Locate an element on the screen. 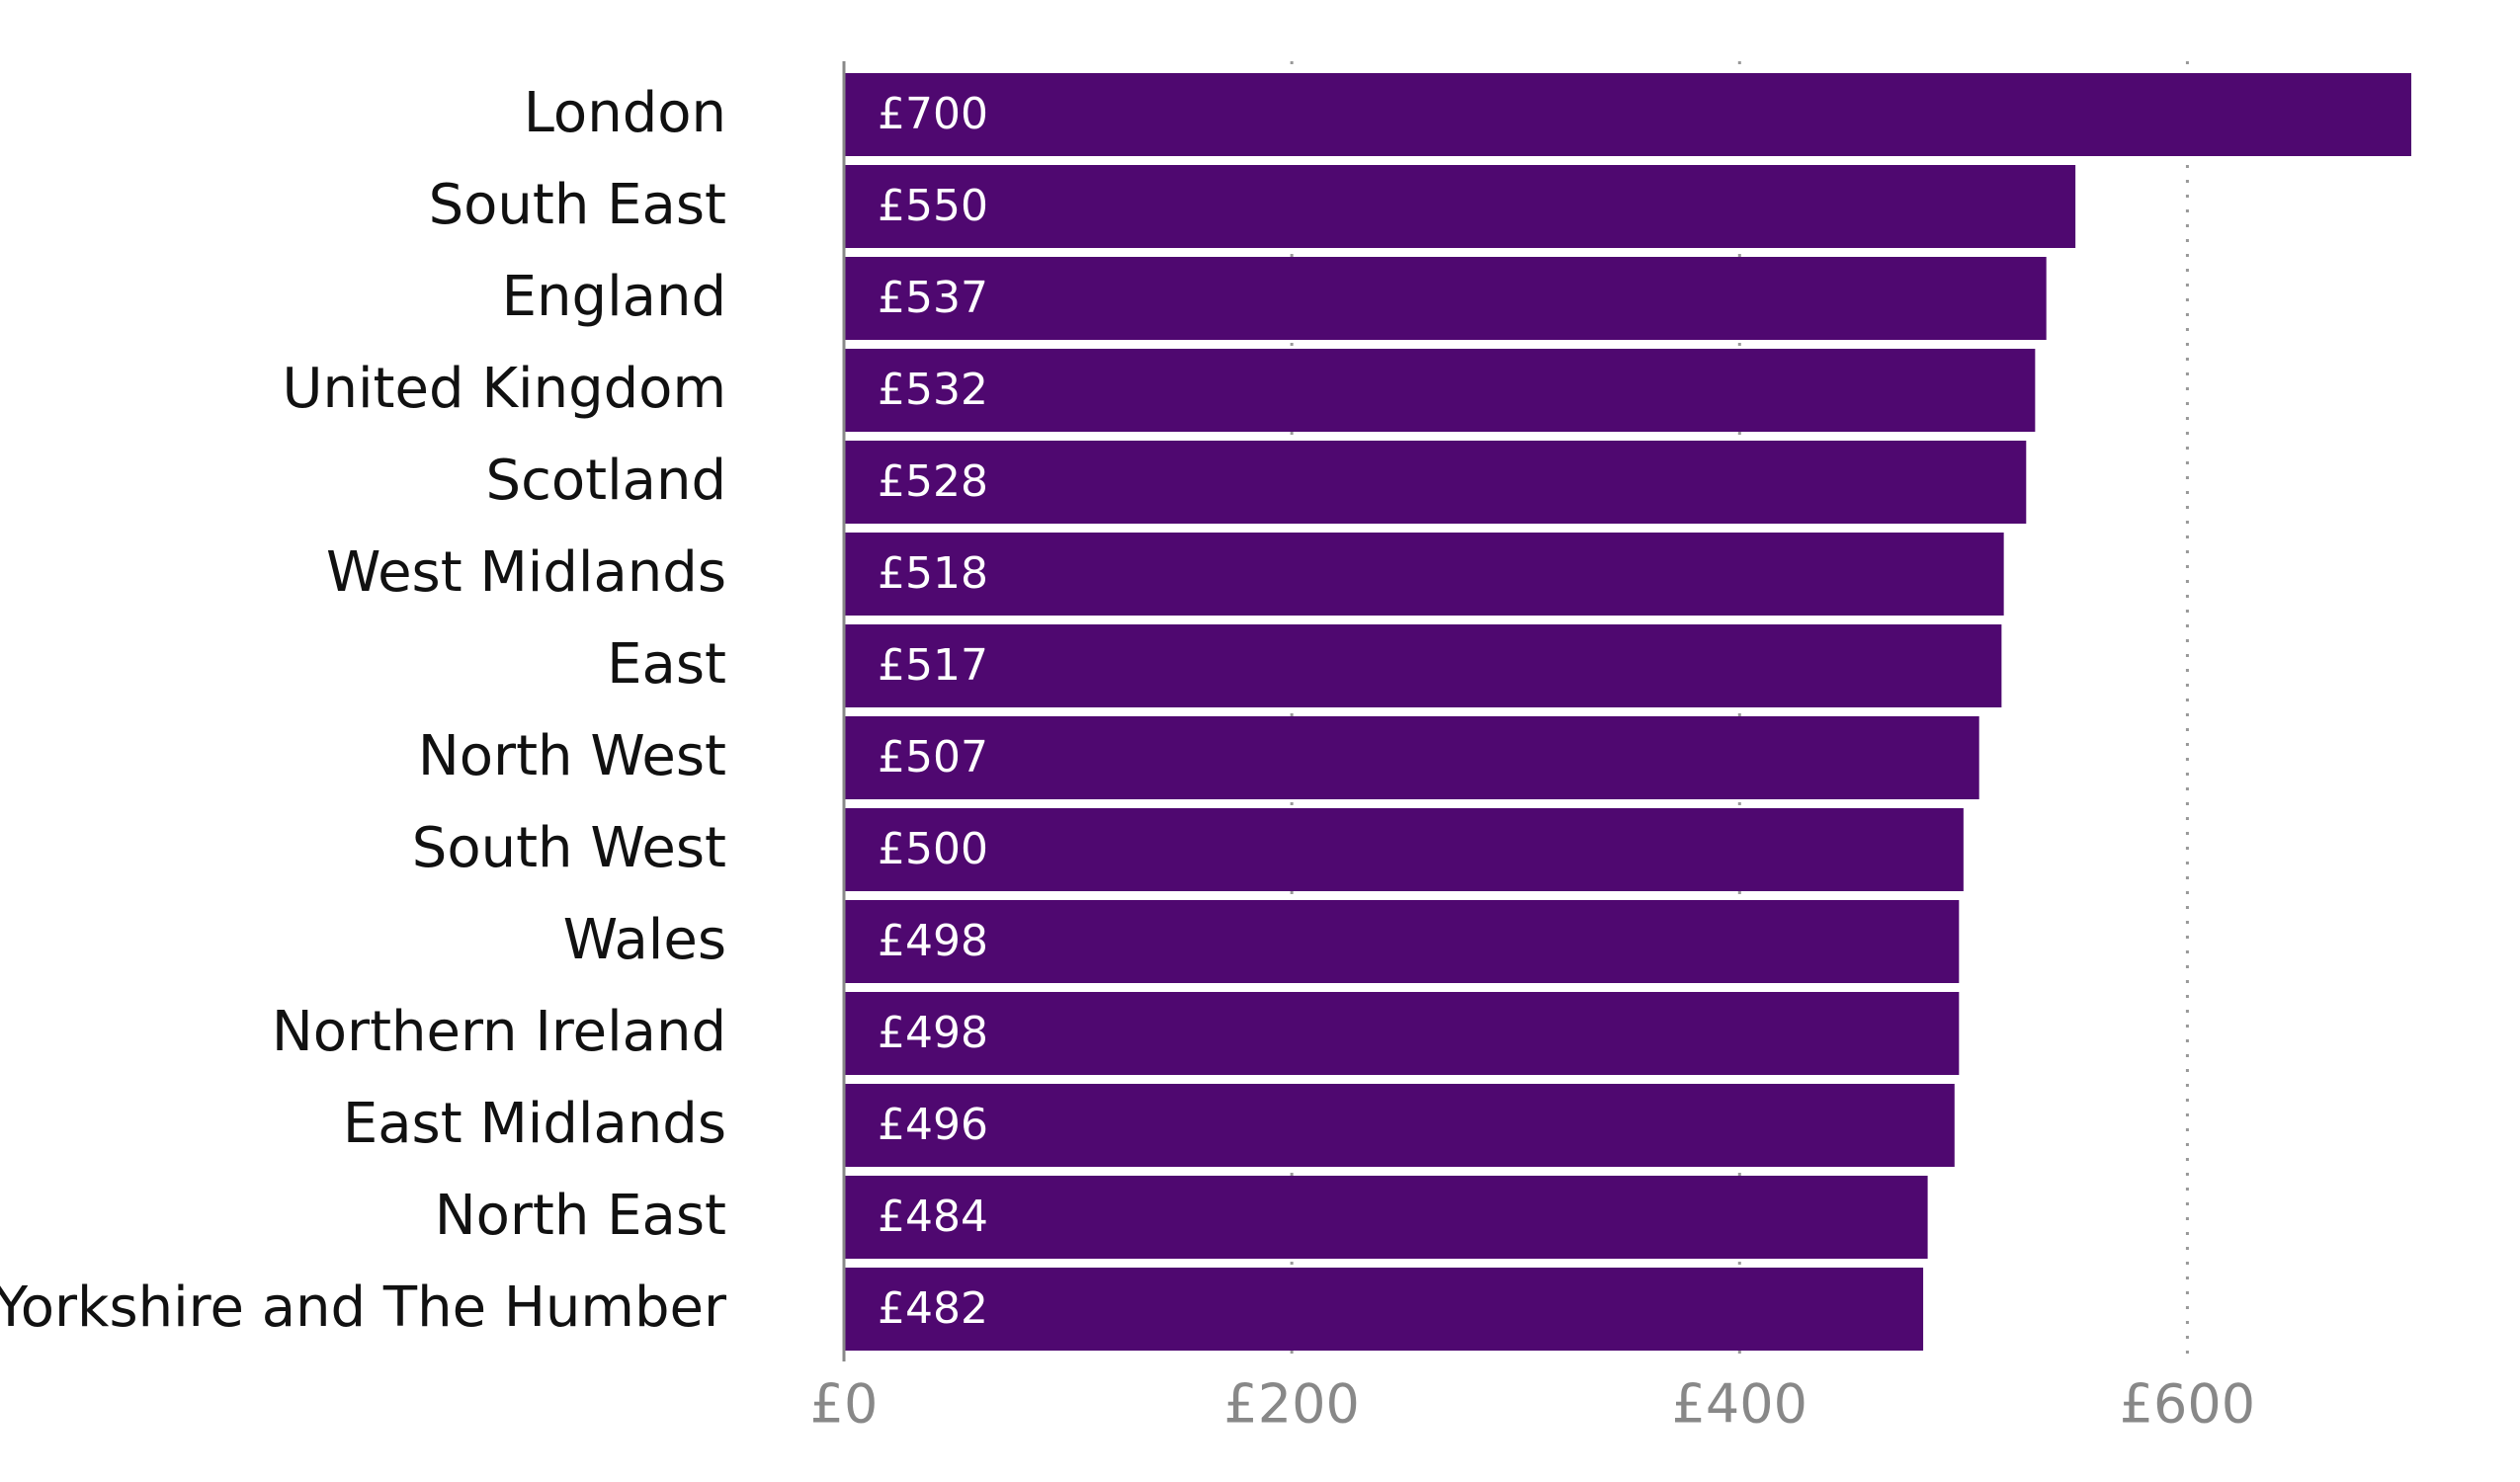 The height and width of the screenshot is (1482, 2520). value-label: £537 is located at coordinates (933, 298).